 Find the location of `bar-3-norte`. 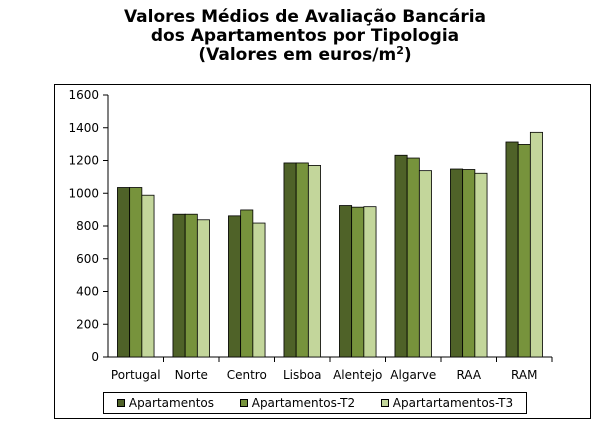

bar-3-norte is located at coordinates (203, 288).